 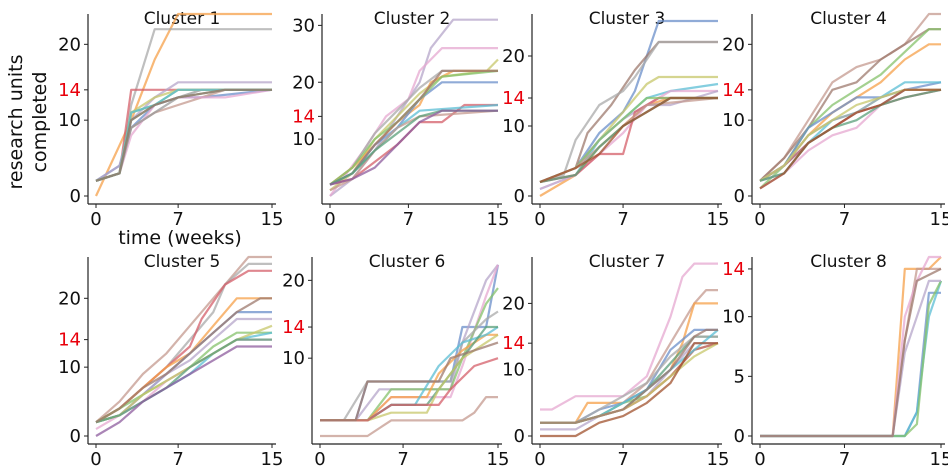 I want to click on subplot-4: Cluster 4 0 7 15 0 10 14 20, so click(x=835, y=119).